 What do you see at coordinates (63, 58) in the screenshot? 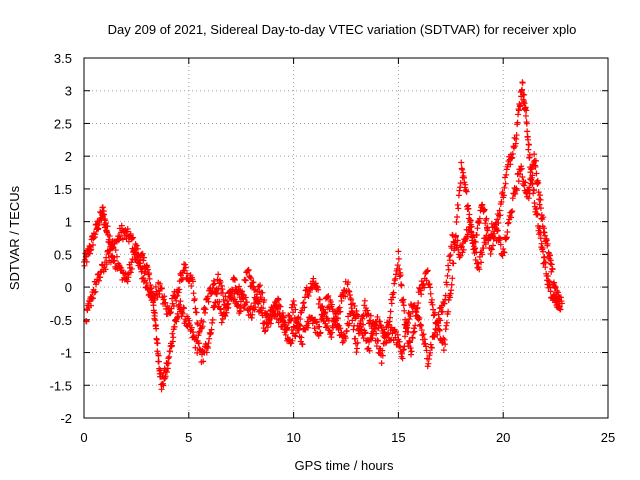
I see `y-tick-label: 3.5` at bounding box center [63, 58].